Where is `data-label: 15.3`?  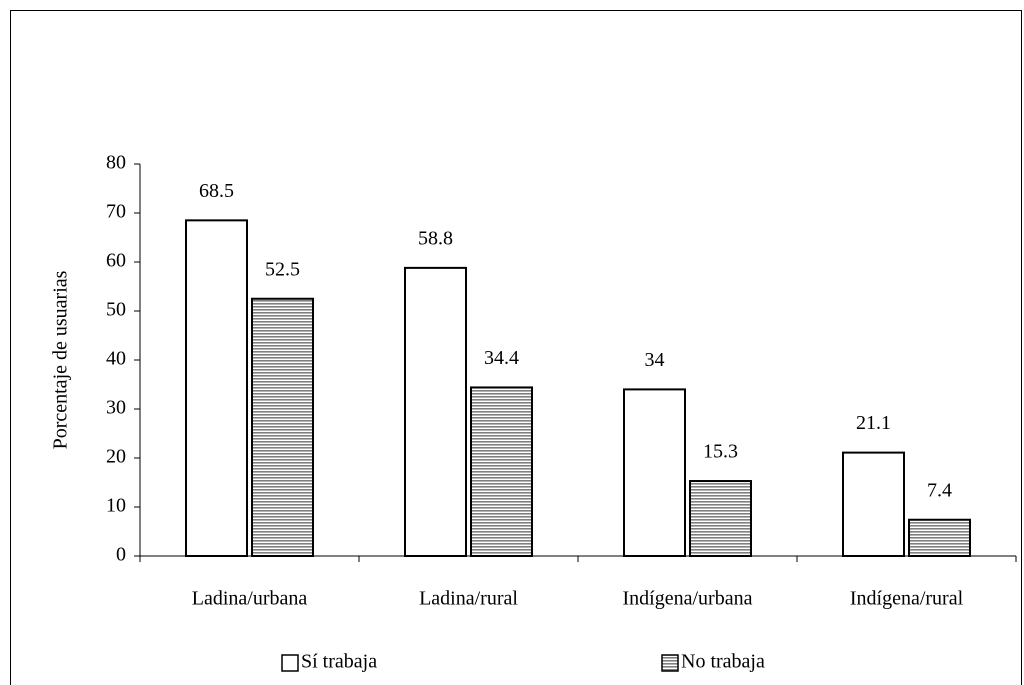
data-label: 15.3 is located at coordinates (720, 452).